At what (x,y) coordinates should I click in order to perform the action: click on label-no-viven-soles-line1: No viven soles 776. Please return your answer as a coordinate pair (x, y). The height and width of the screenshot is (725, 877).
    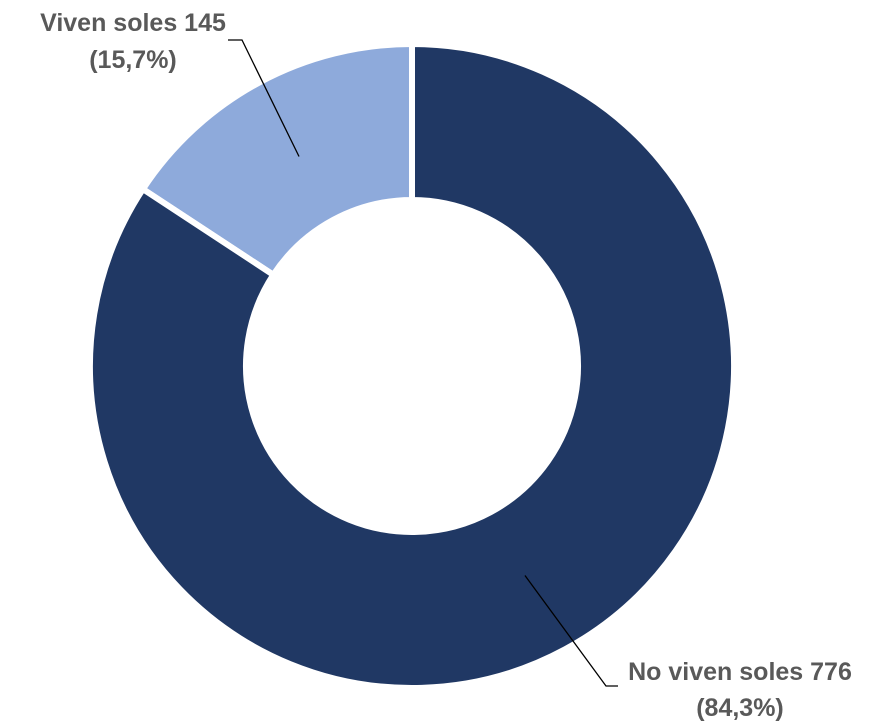
    Looking at the image, I should click on (740, 672).